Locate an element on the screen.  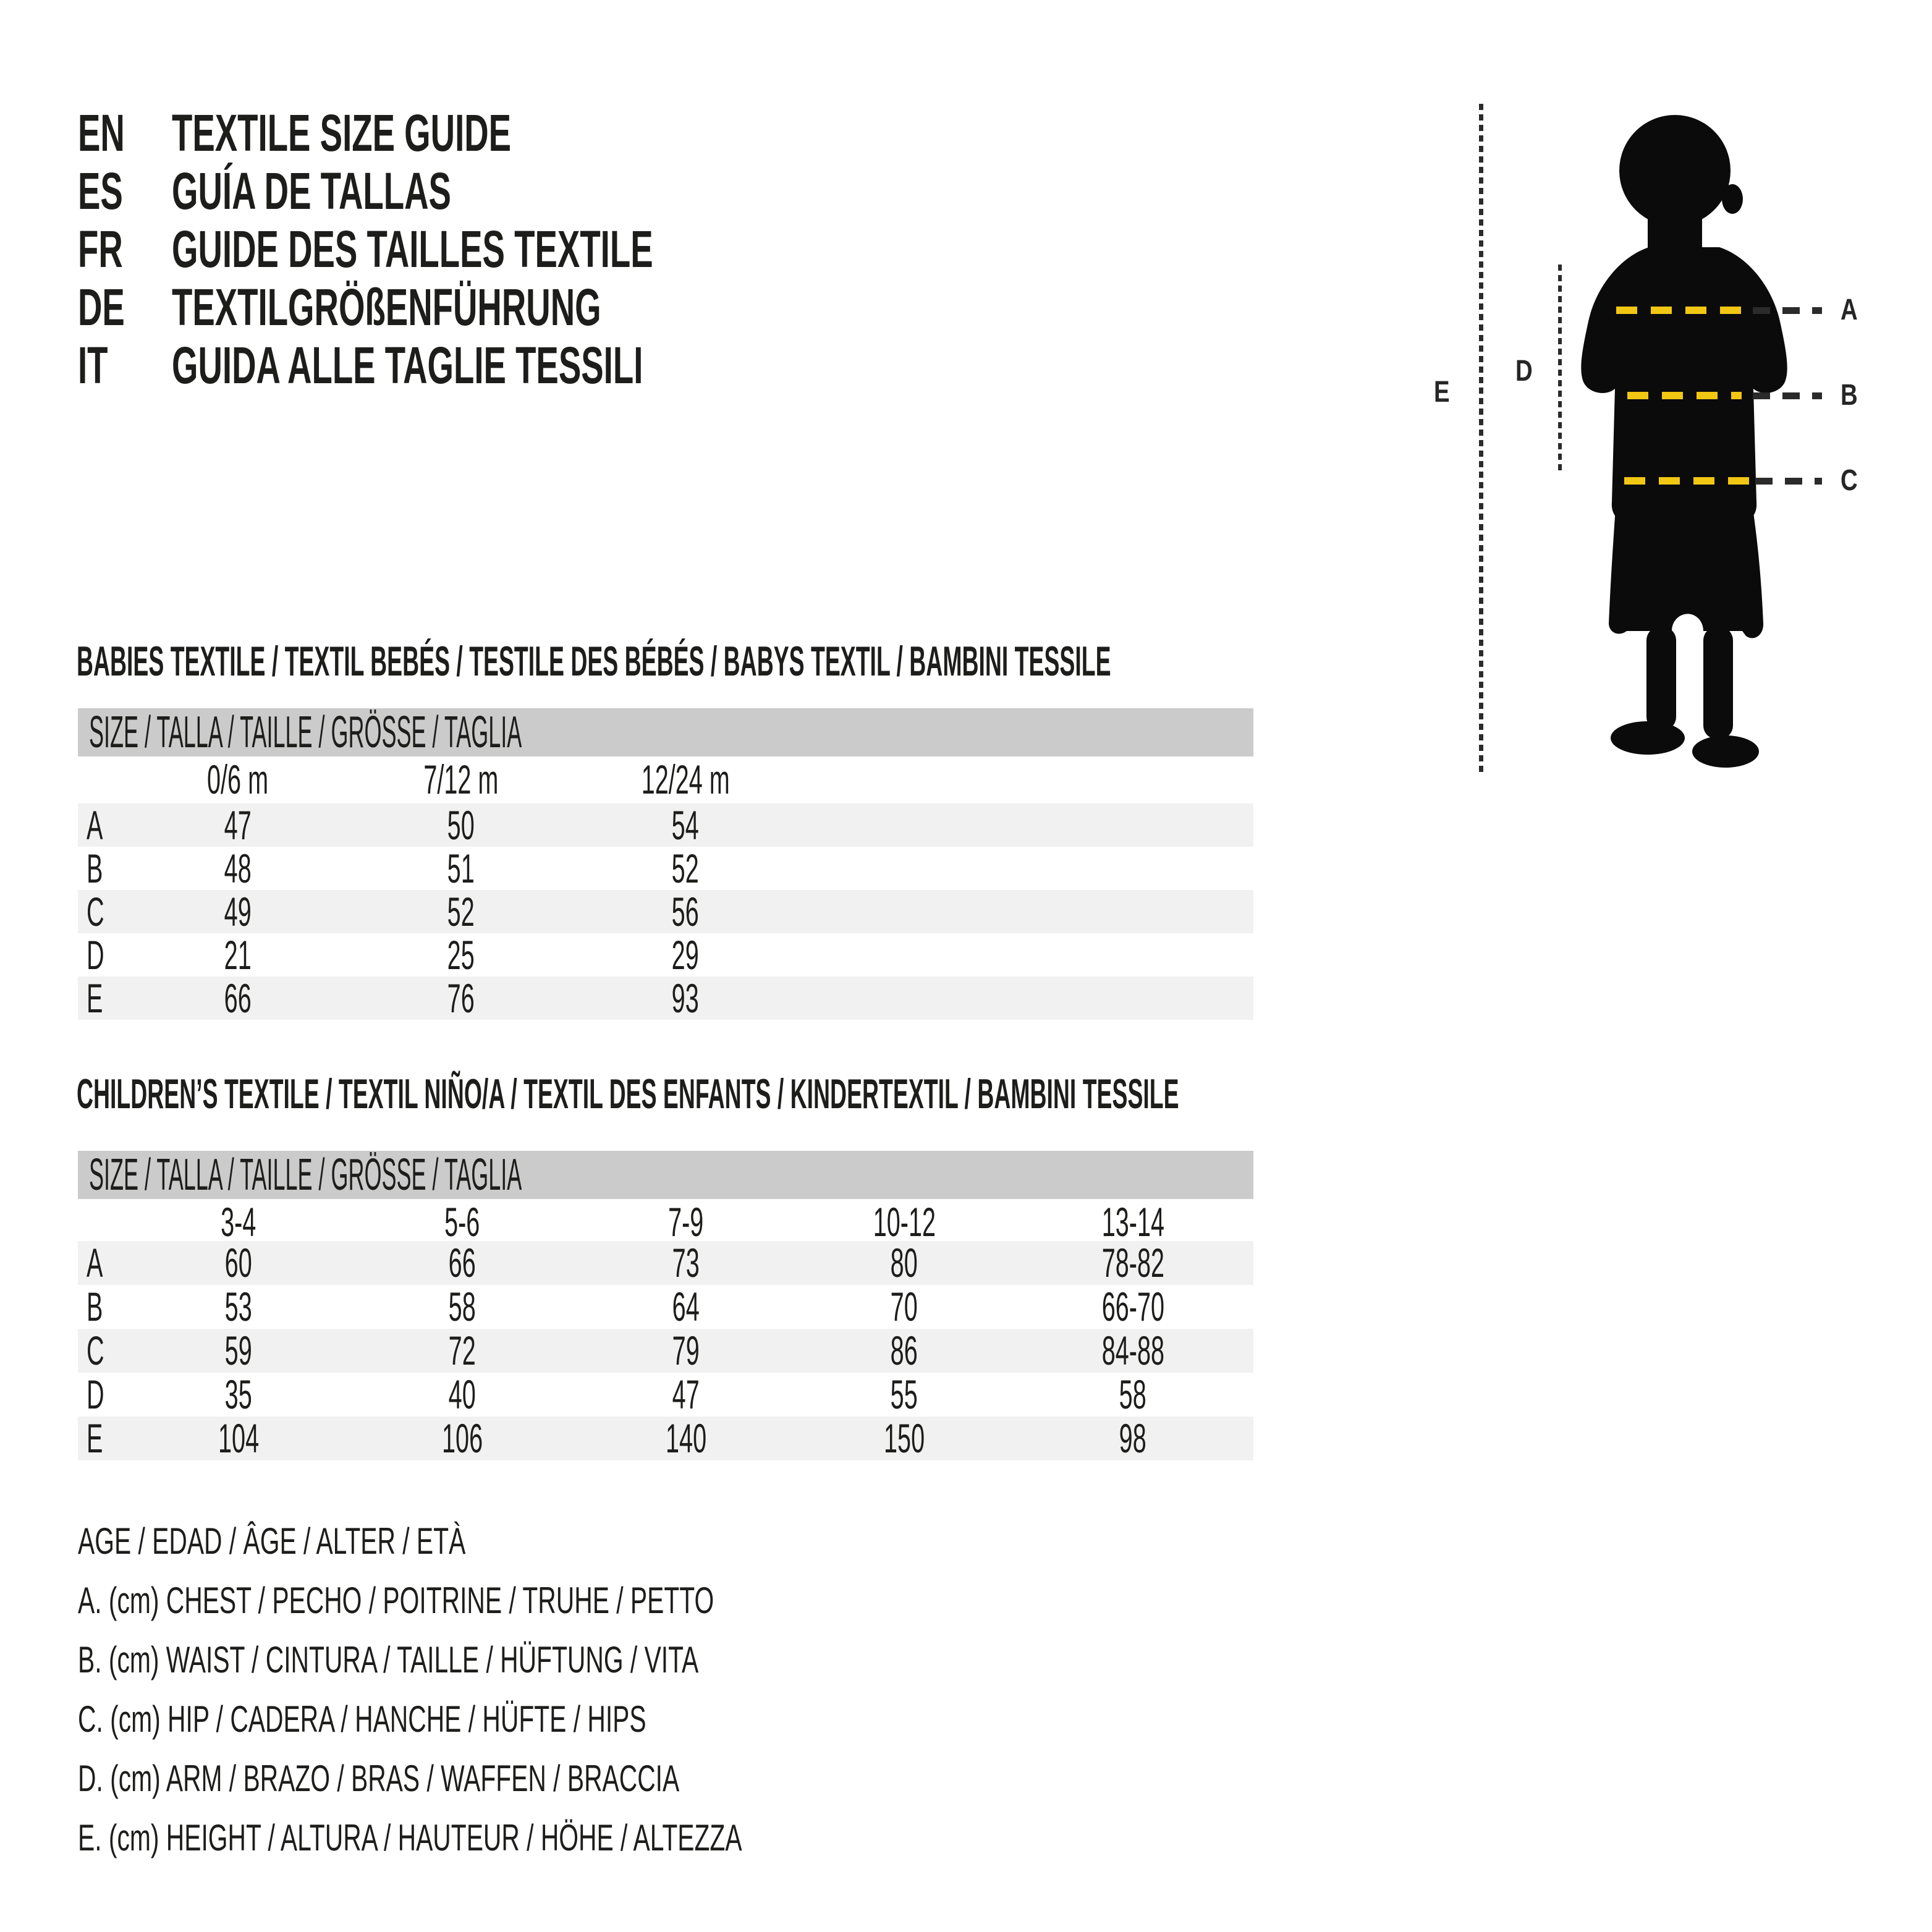
child-silhouette is located at coordinates (1684, 441).